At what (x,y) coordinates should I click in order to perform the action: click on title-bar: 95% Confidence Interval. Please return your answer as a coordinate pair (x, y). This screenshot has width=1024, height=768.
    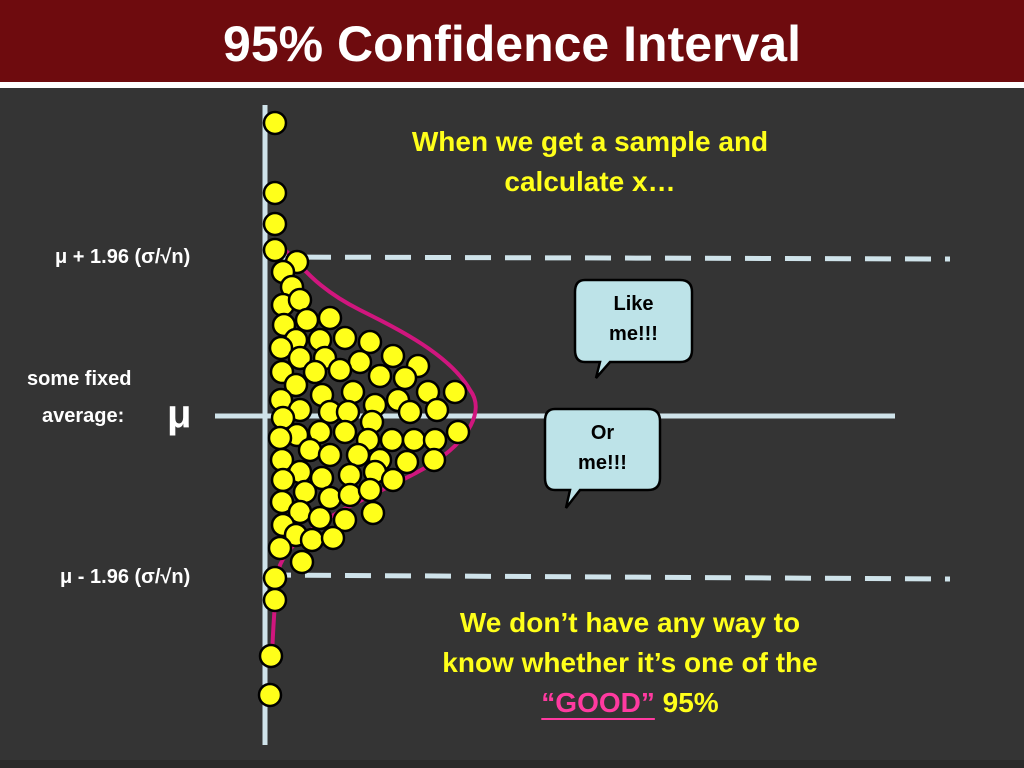
    Looking at the image, I should click on (512, 44).